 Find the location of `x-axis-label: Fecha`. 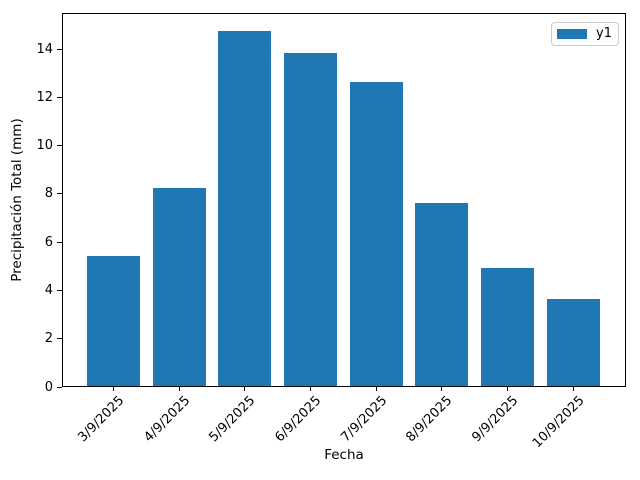

x-axis-label: Fecha is located at coordinates (344, 455).